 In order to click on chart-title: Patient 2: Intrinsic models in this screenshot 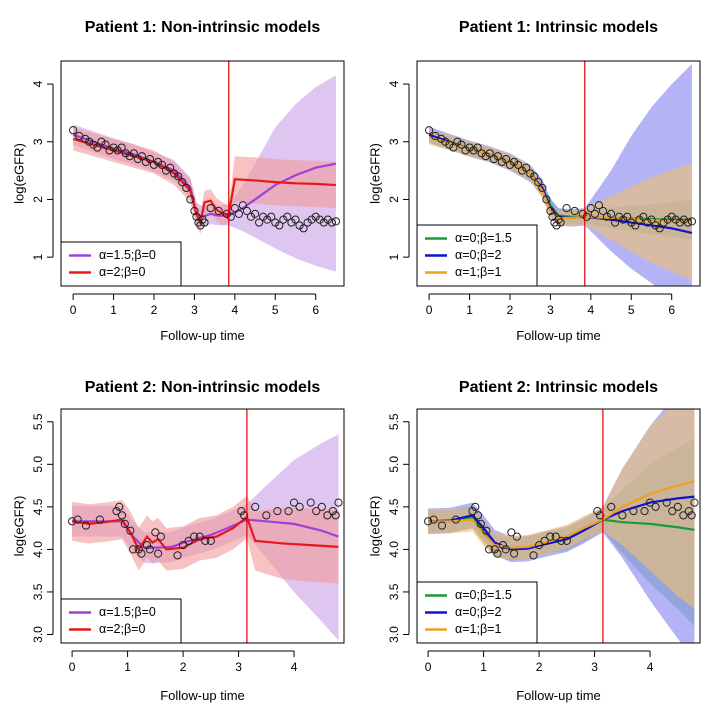, I will do `click(558, 387)`.